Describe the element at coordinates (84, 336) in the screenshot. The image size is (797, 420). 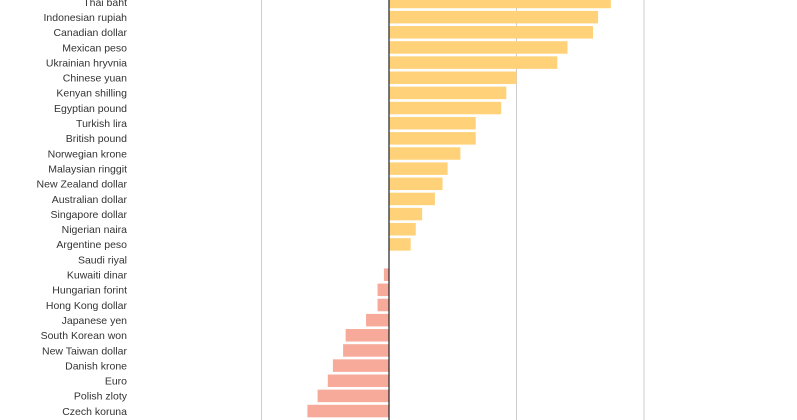
I see `category-label: South Korean won` at that location.